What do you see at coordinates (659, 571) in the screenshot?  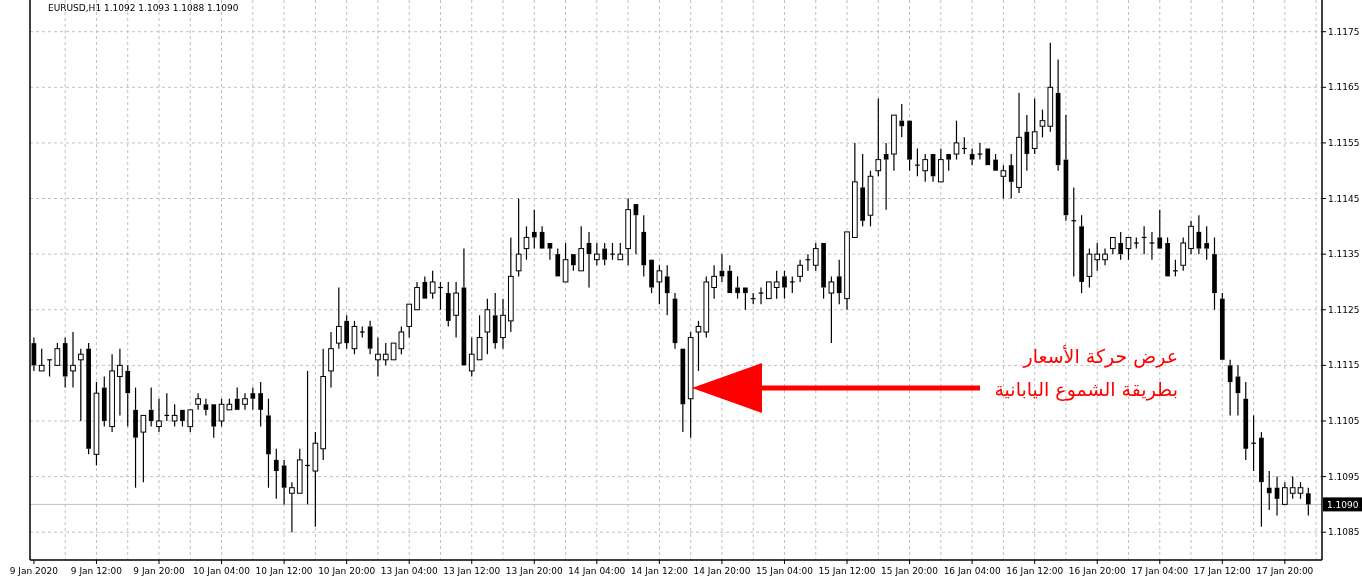 I see `x-tick-label: 14 Jan 12:00` at bounding box center [659, 571].